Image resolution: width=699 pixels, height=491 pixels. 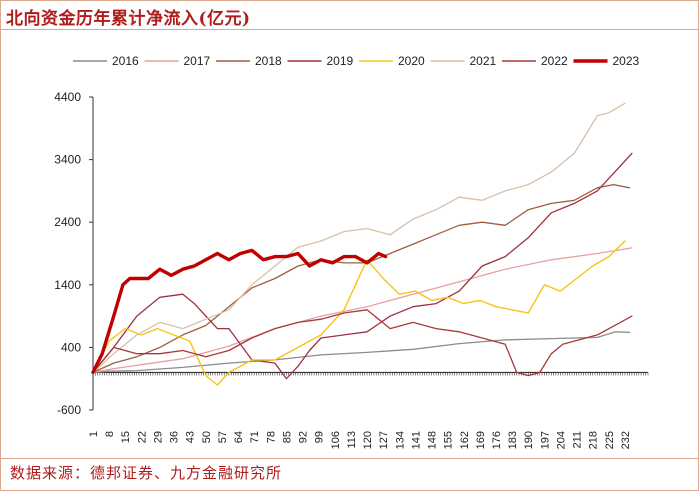 I want to click on x-tick-label: 183, so click(x=513, y=440).